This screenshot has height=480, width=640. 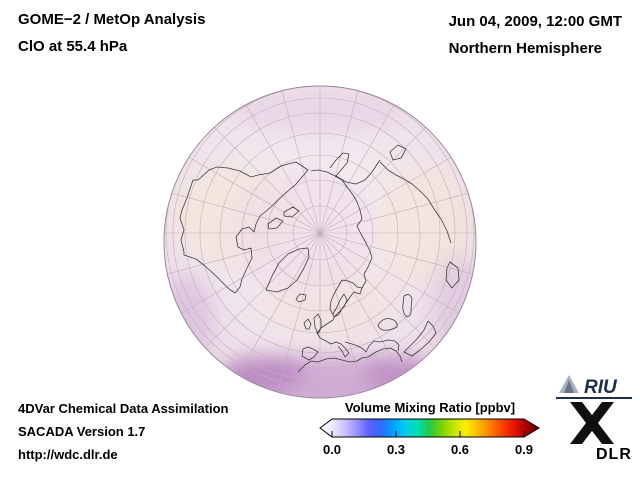 I want to click on colorbar-gradient-bar, so click(x=429, y=428).